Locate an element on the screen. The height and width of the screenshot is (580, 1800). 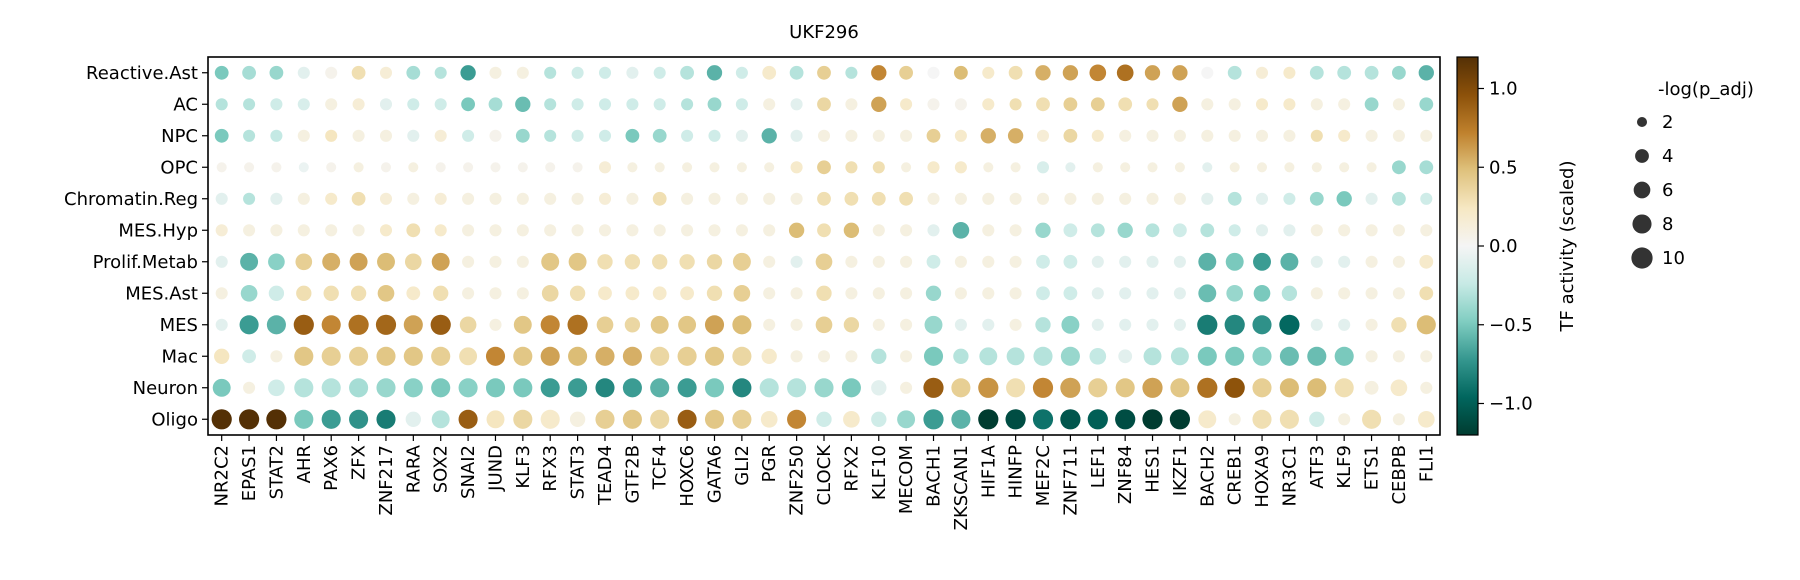
x-tick-label: SNAI2 is located at coordinates (468, 472).